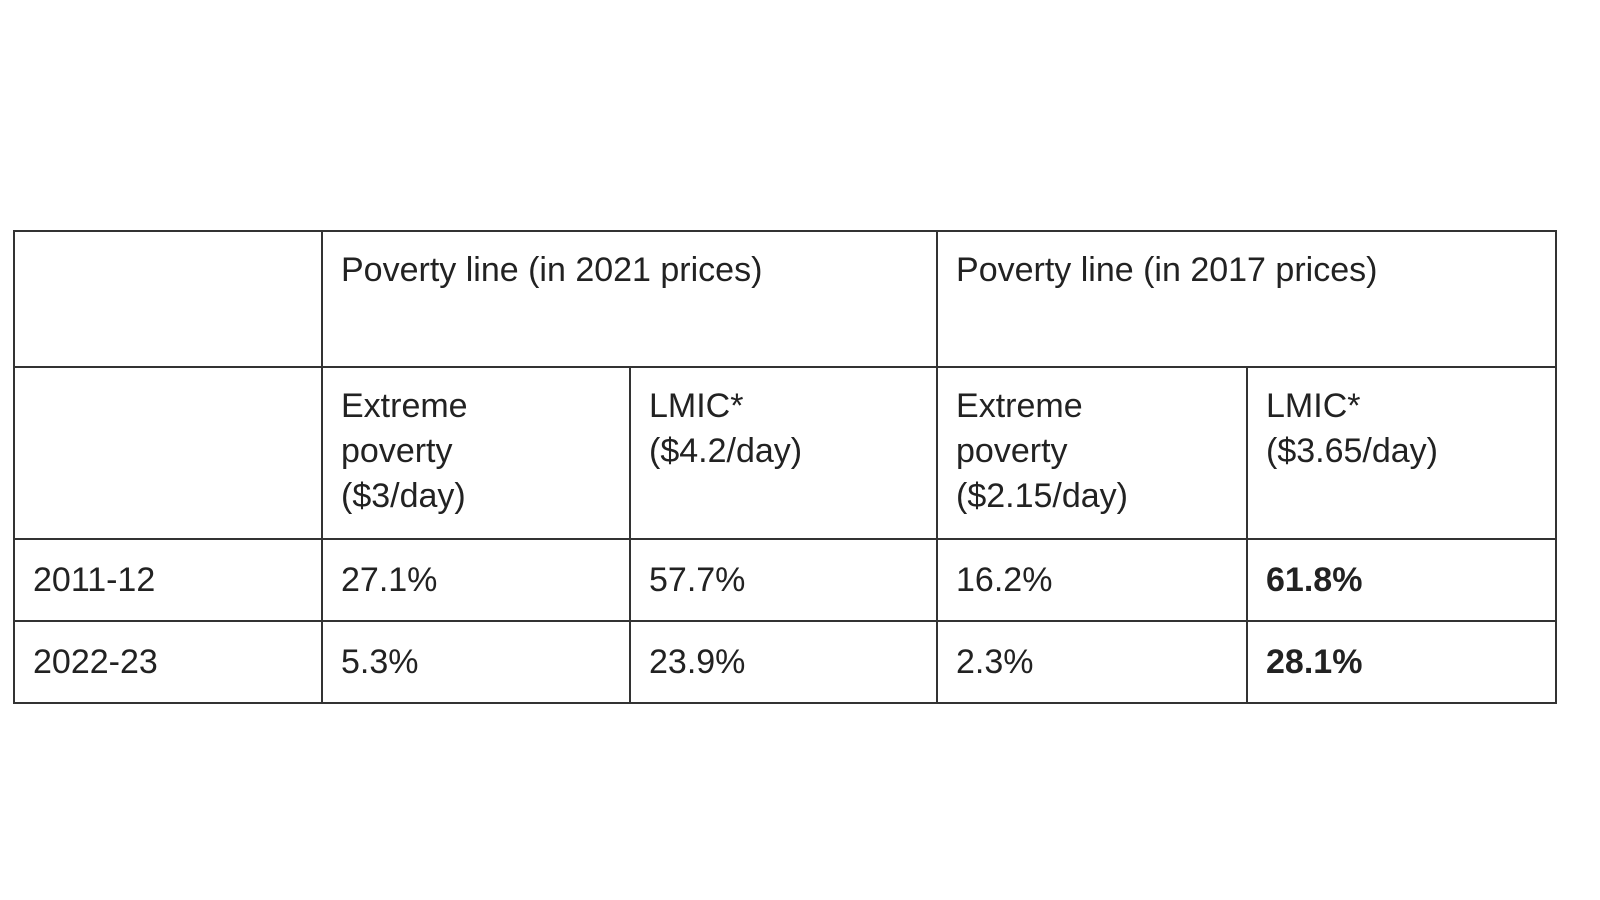 The width and height of the screenshot is (1600, 900). Describe the element at coordinates (1042, 496) in the screenshot. I see `header-line: ($2.15/day)` at that location.